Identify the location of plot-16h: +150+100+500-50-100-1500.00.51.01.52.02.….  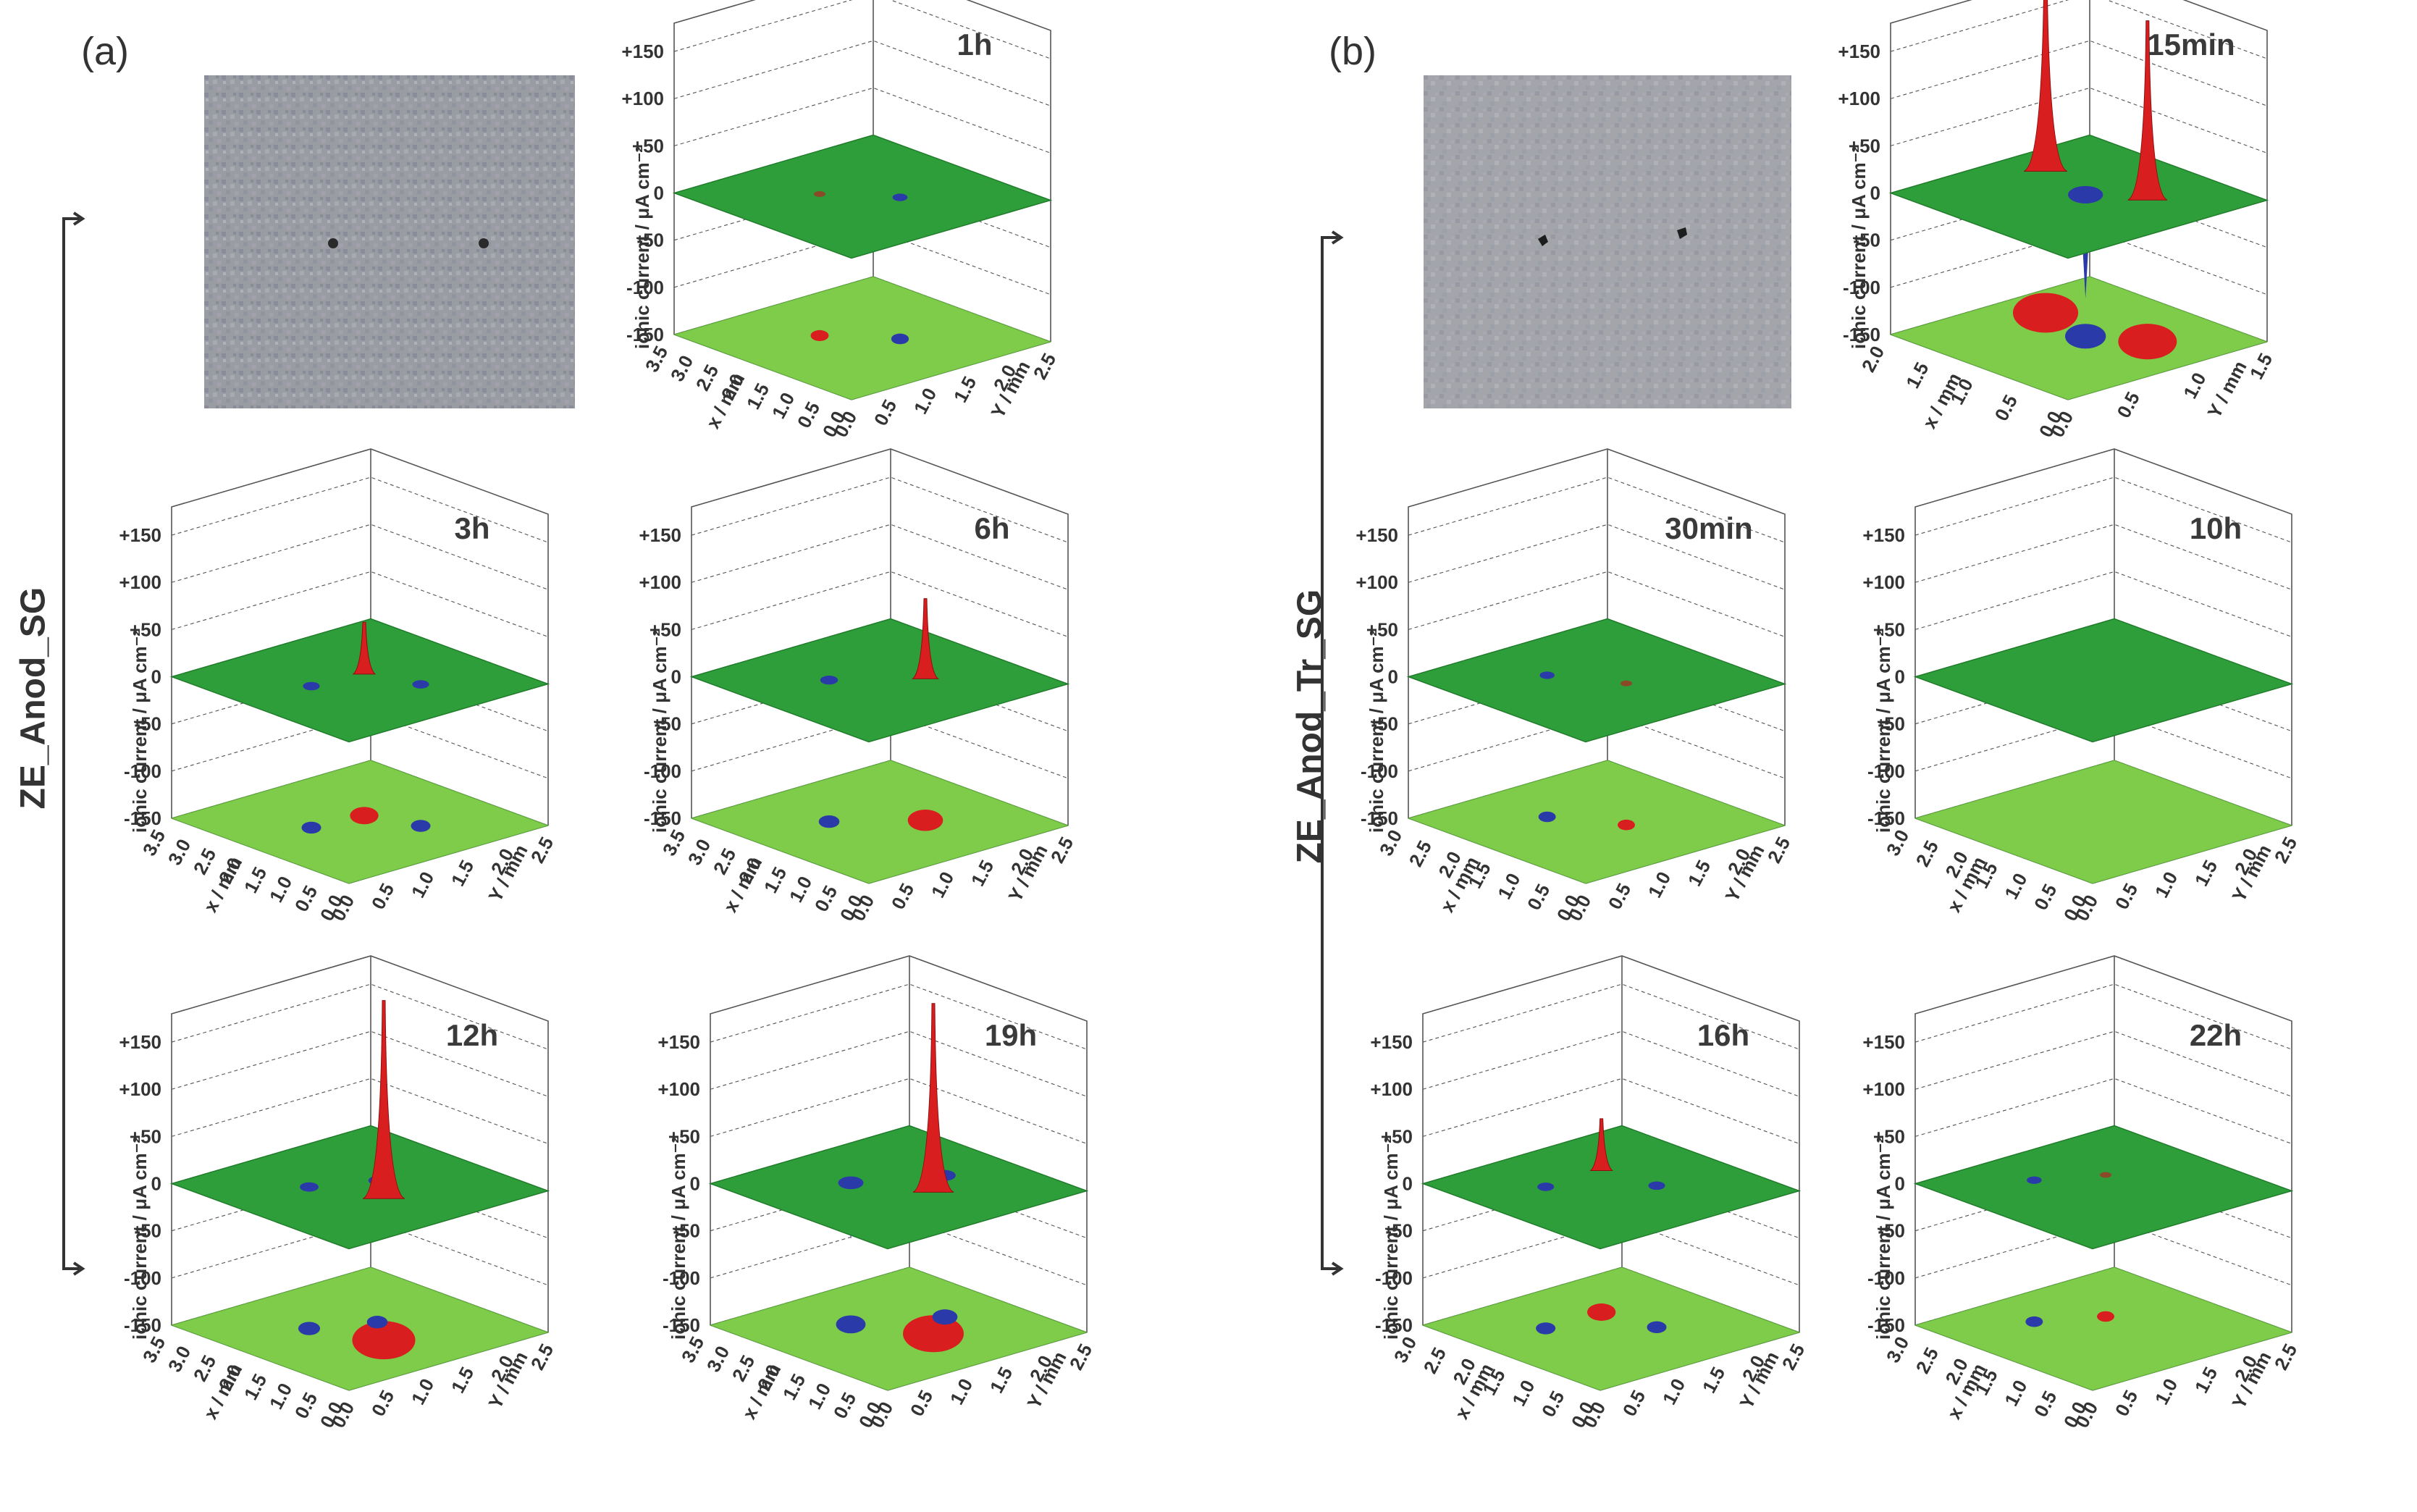
(1589, 1193).